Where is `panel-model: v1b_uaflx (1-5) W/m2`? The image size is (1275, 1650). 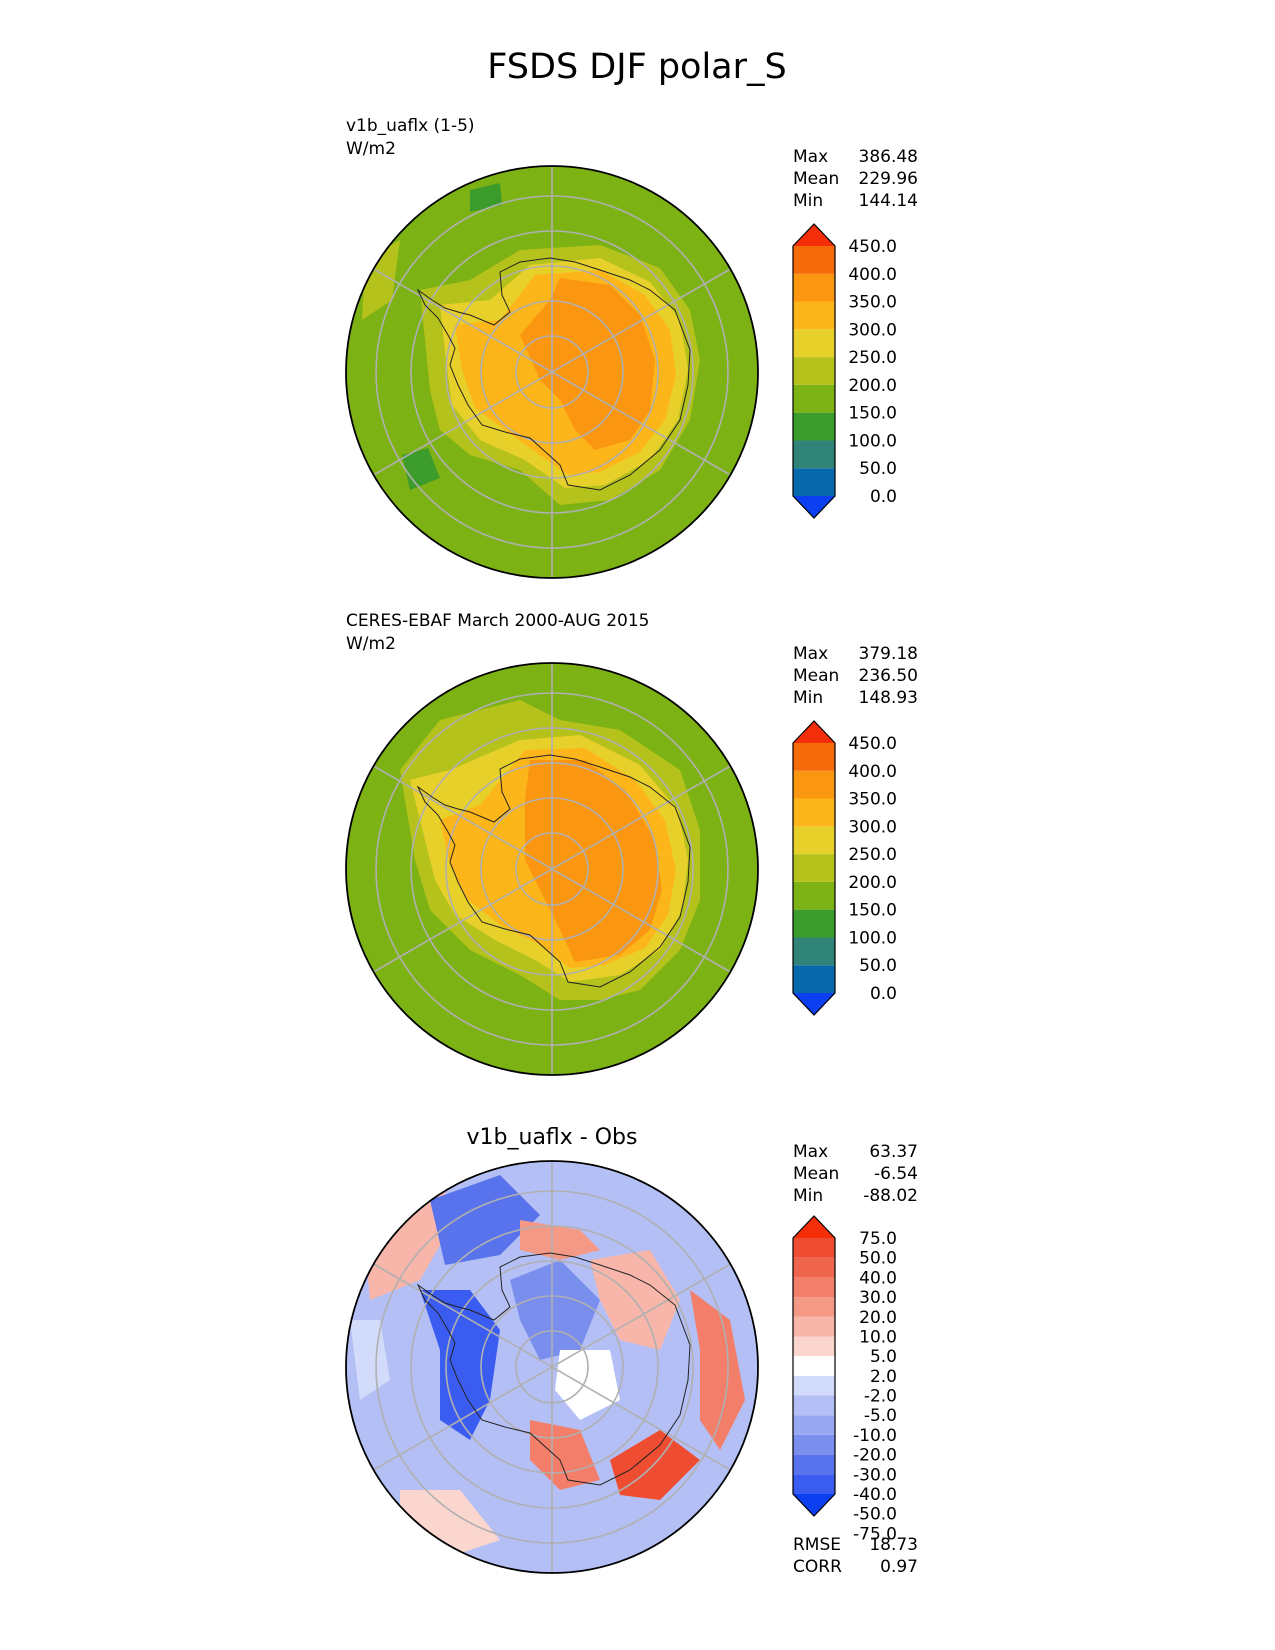 panel-model: v1b_uaflx (1-5) W/m2 is located at coordinates (631, 347).